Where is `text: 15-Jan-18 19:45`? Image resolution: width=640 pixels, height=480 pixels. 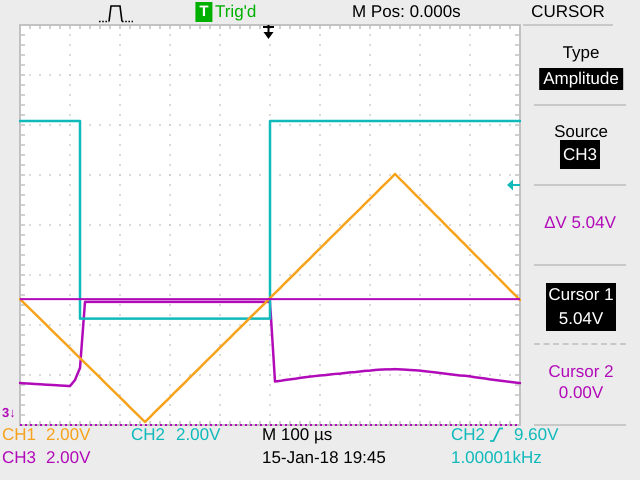
text: 15-Jan-18 19:45 is located at coordinates (324, 458).